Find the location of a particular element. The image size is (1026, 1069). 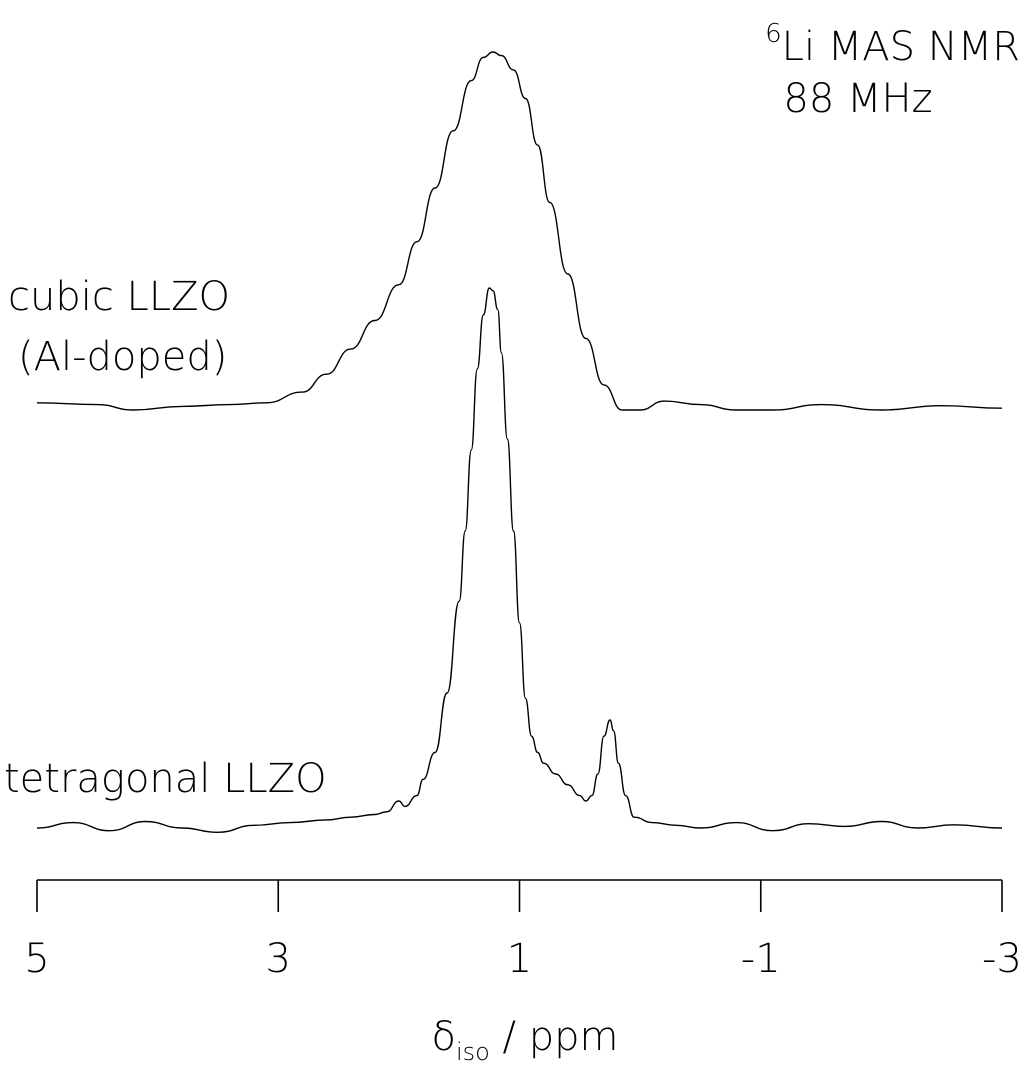

frequency-label: 88 MHz is located at coordinates (857, 99).